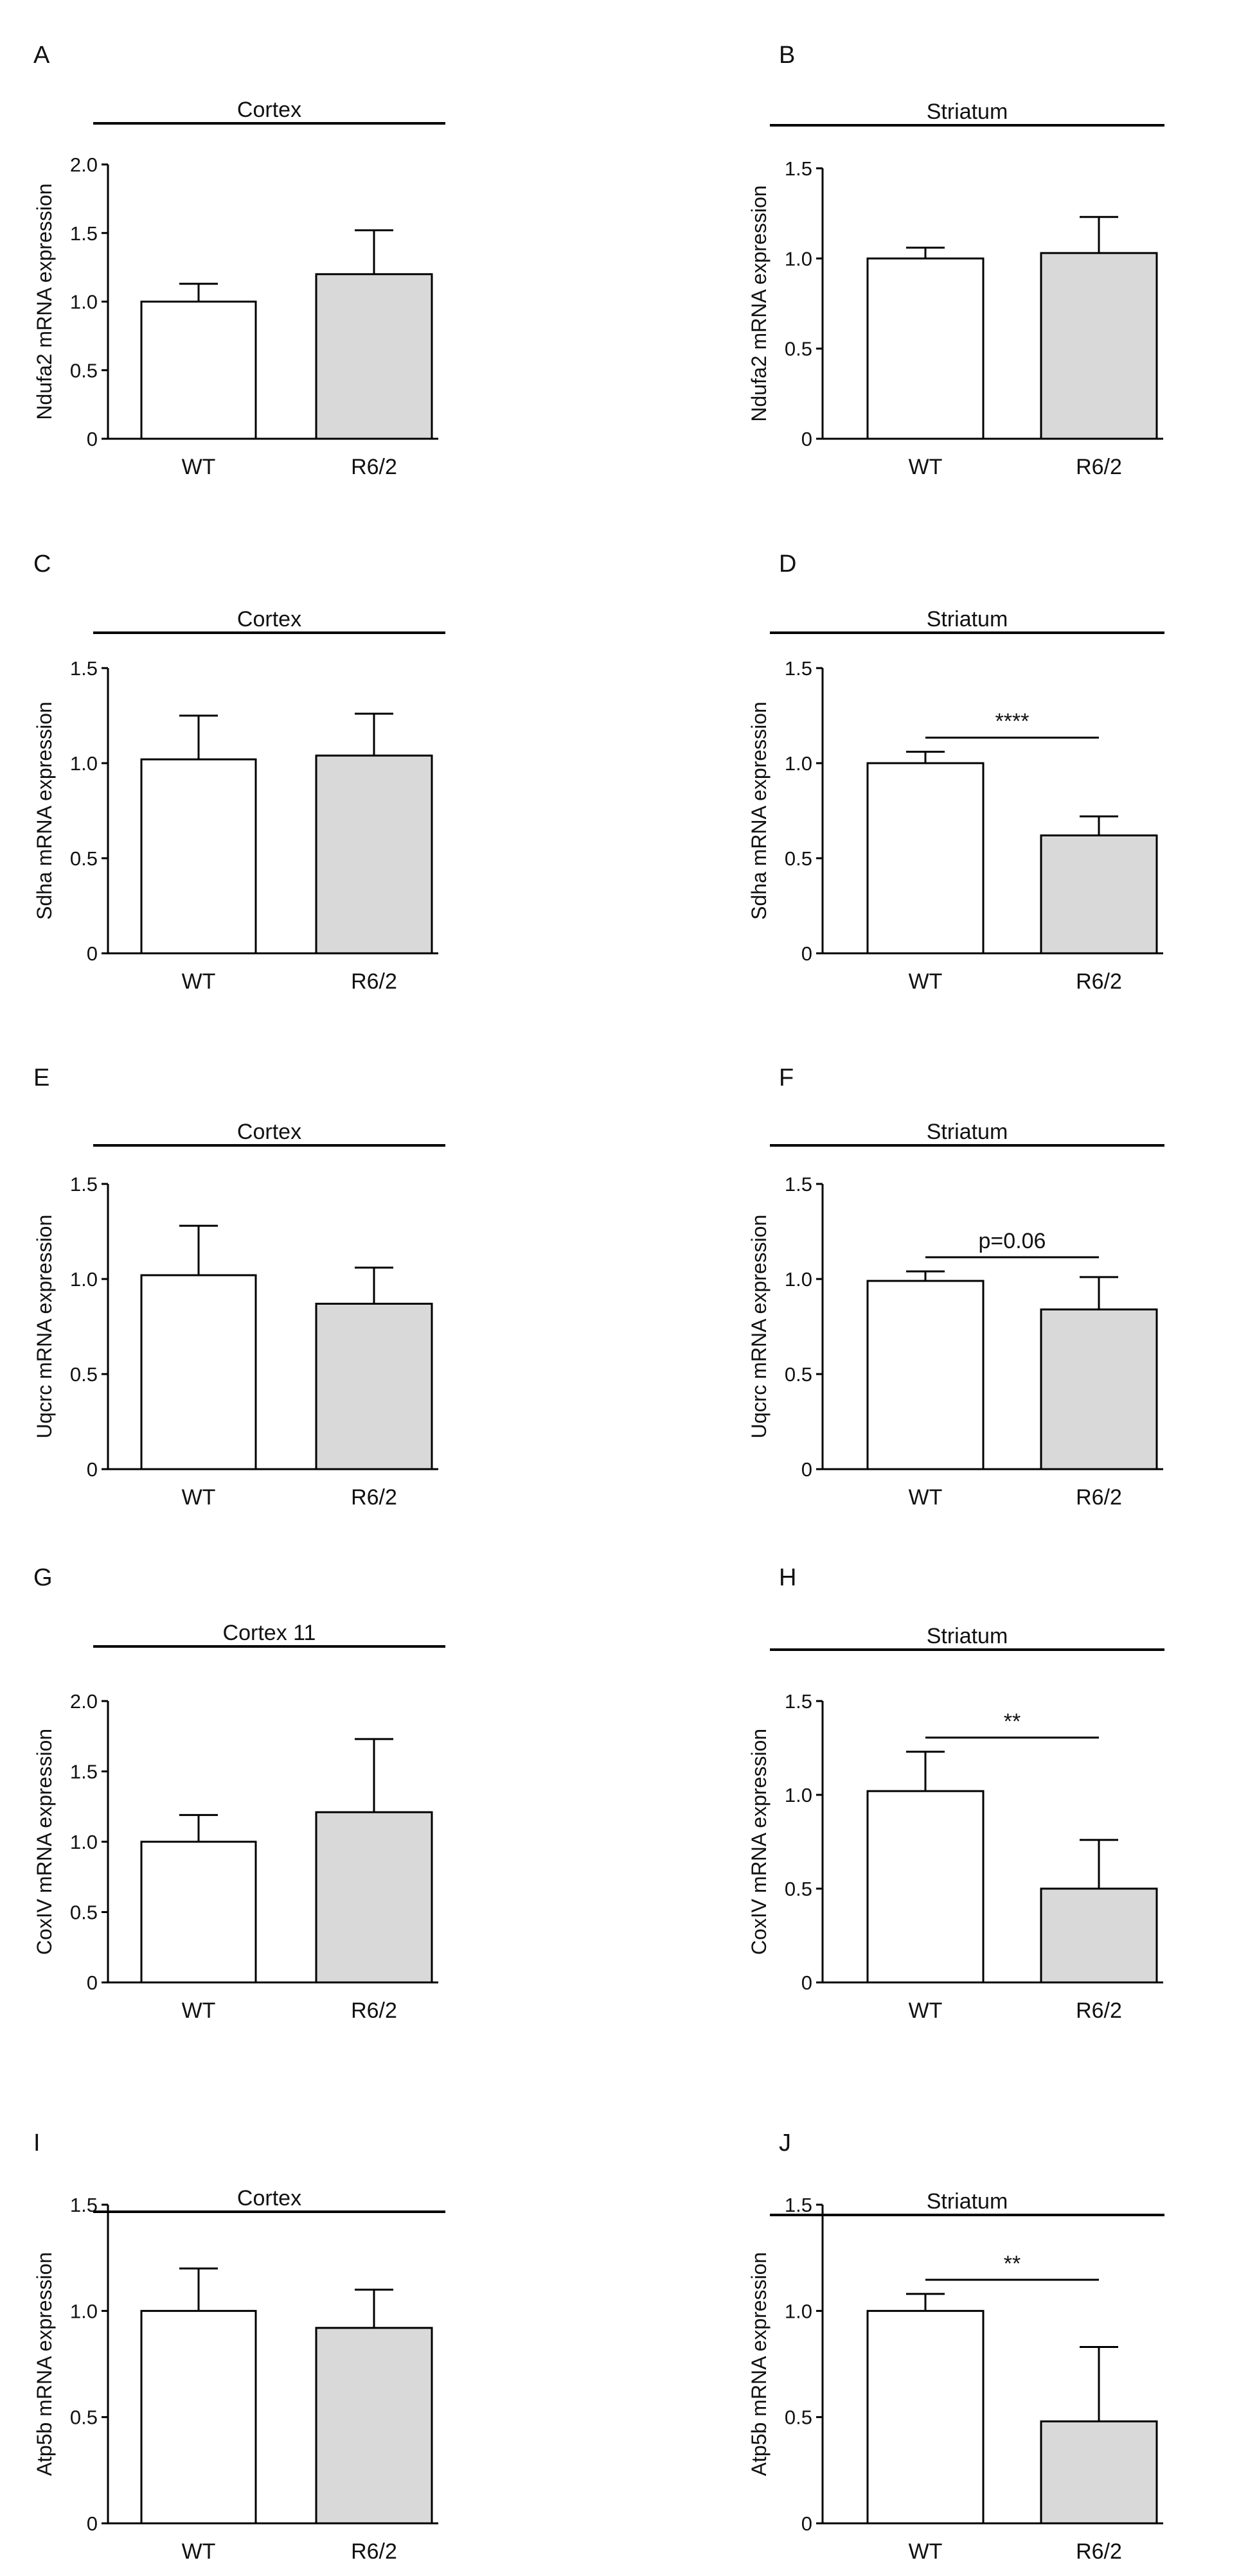  What do you see at coordinates (968, 1132) in the screenshot?
I see `region-title-f: Striatum` at bounding box center [968, 1132].